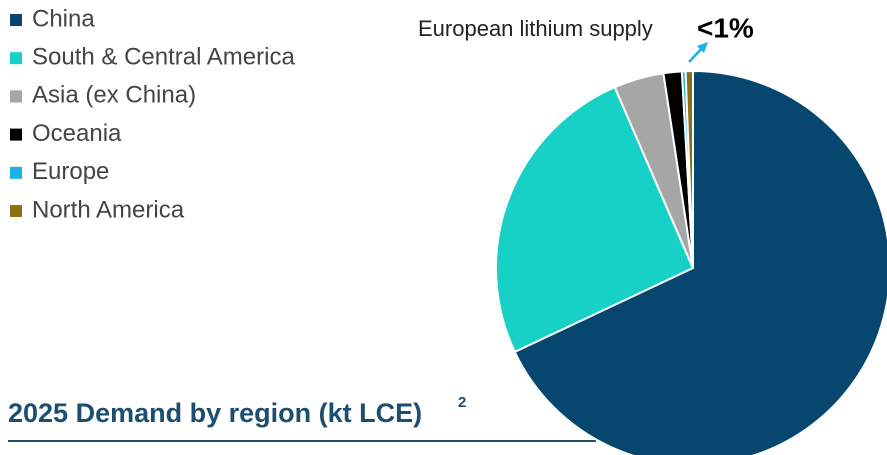  Describe the element at coordinates (462, 402) in the screenshot. I see `title-superscript: 2` at that location.